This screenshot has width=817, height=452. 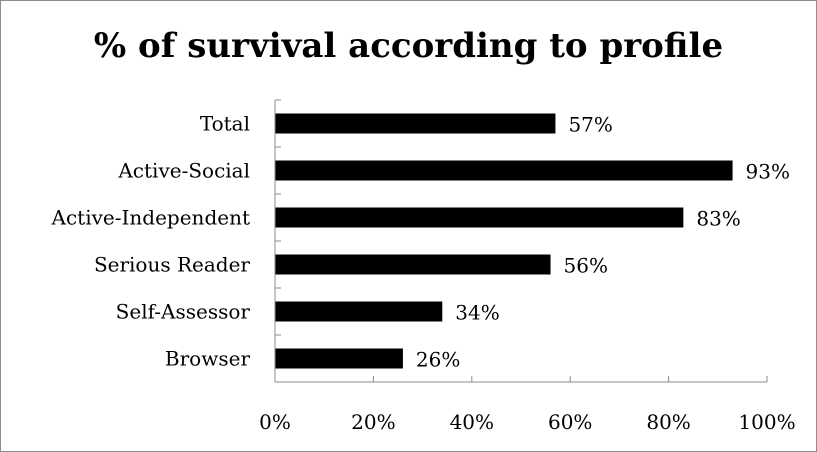 I want to click on data-label: 56%, so click(x=586, y=266).